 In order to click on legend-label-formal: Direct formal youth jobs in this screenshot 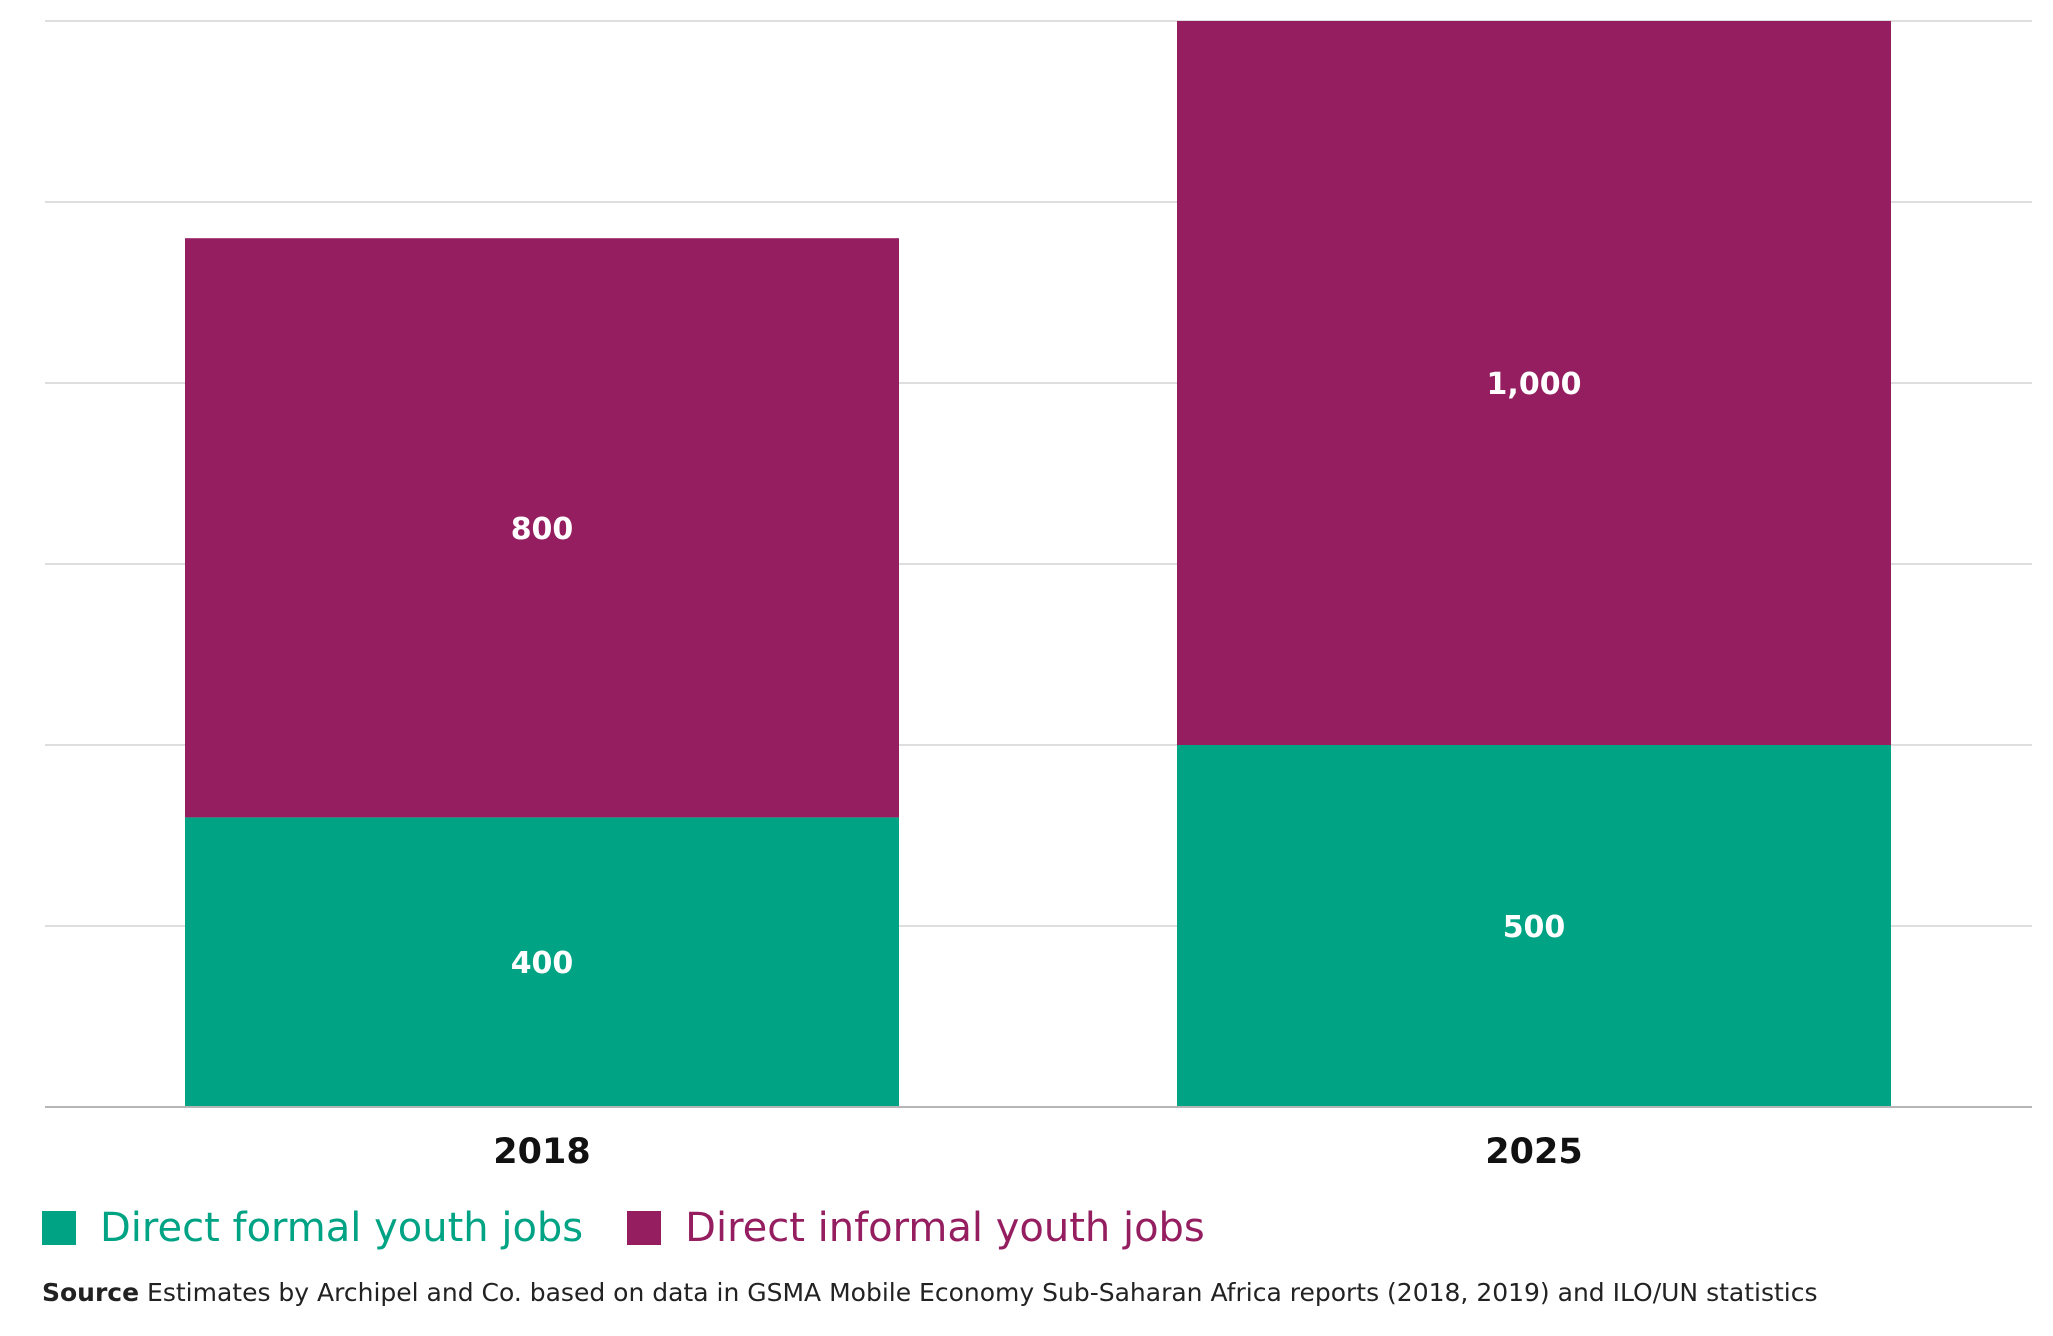, I will do `click(342, 1228)`.